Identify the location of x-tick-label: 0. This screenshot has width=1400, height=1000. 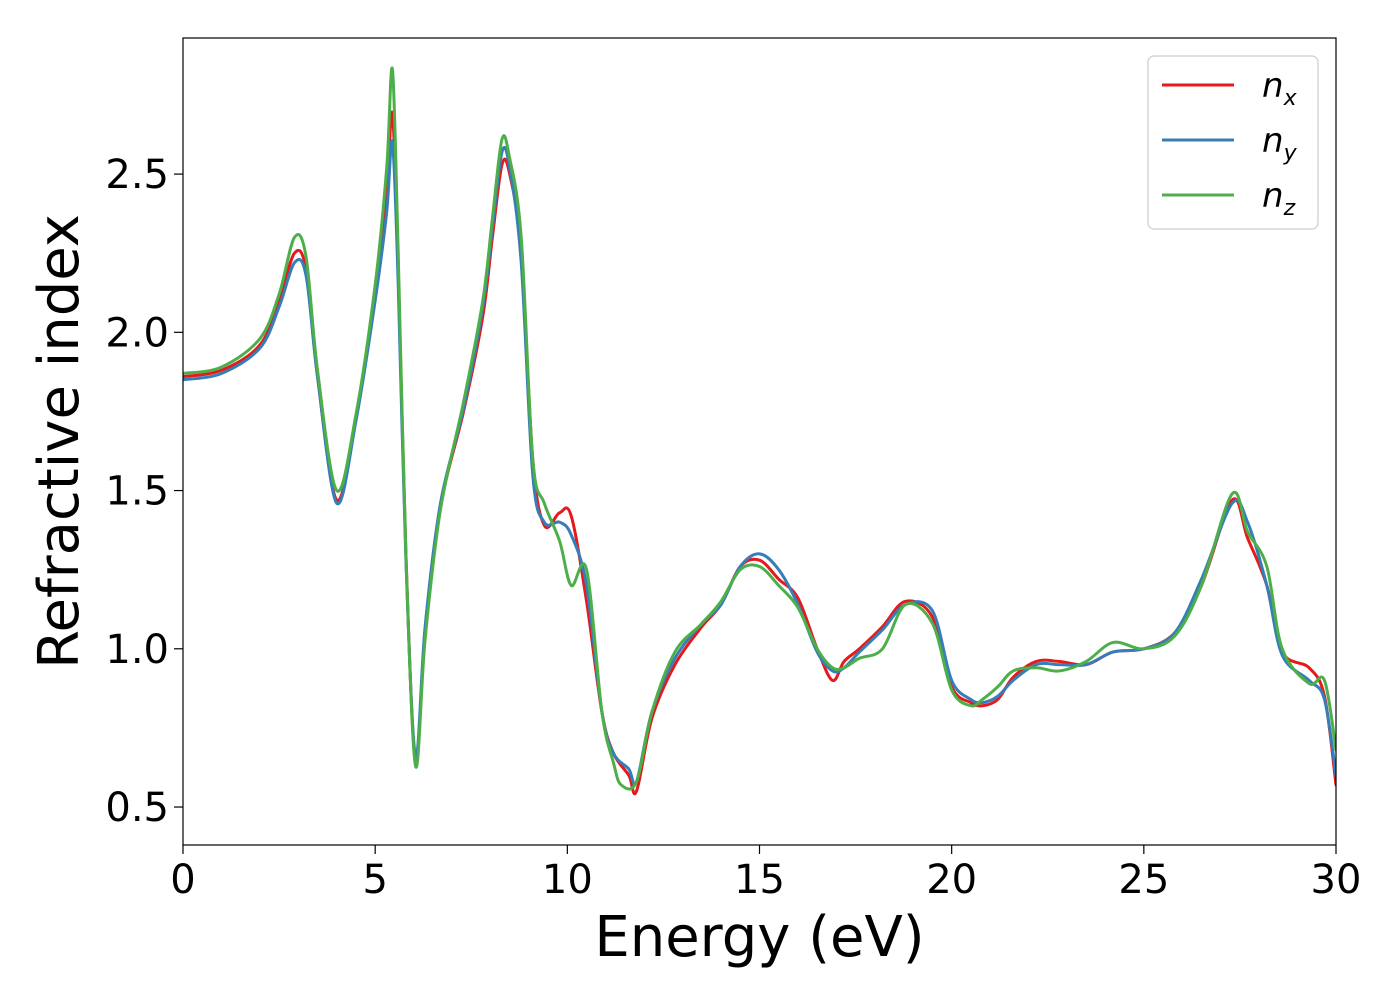
(182, 880).